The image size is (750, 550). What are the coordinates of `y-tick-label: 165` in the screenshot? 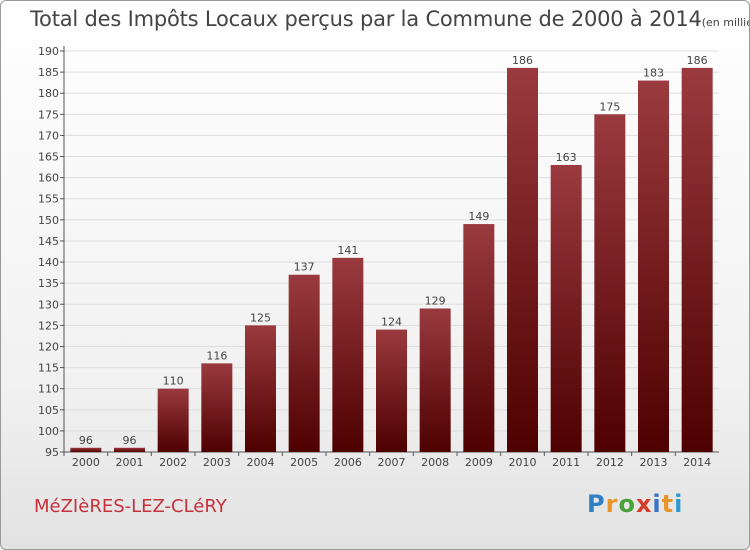 It's located at (48, 157).